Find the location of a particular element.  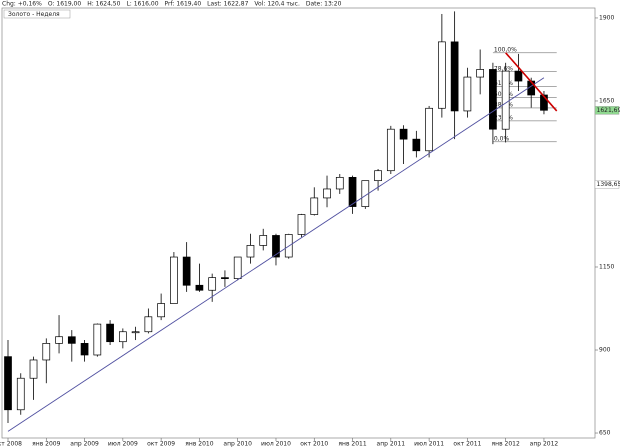

header-field: H: 1624,50 is located at coordinates (103, 4).